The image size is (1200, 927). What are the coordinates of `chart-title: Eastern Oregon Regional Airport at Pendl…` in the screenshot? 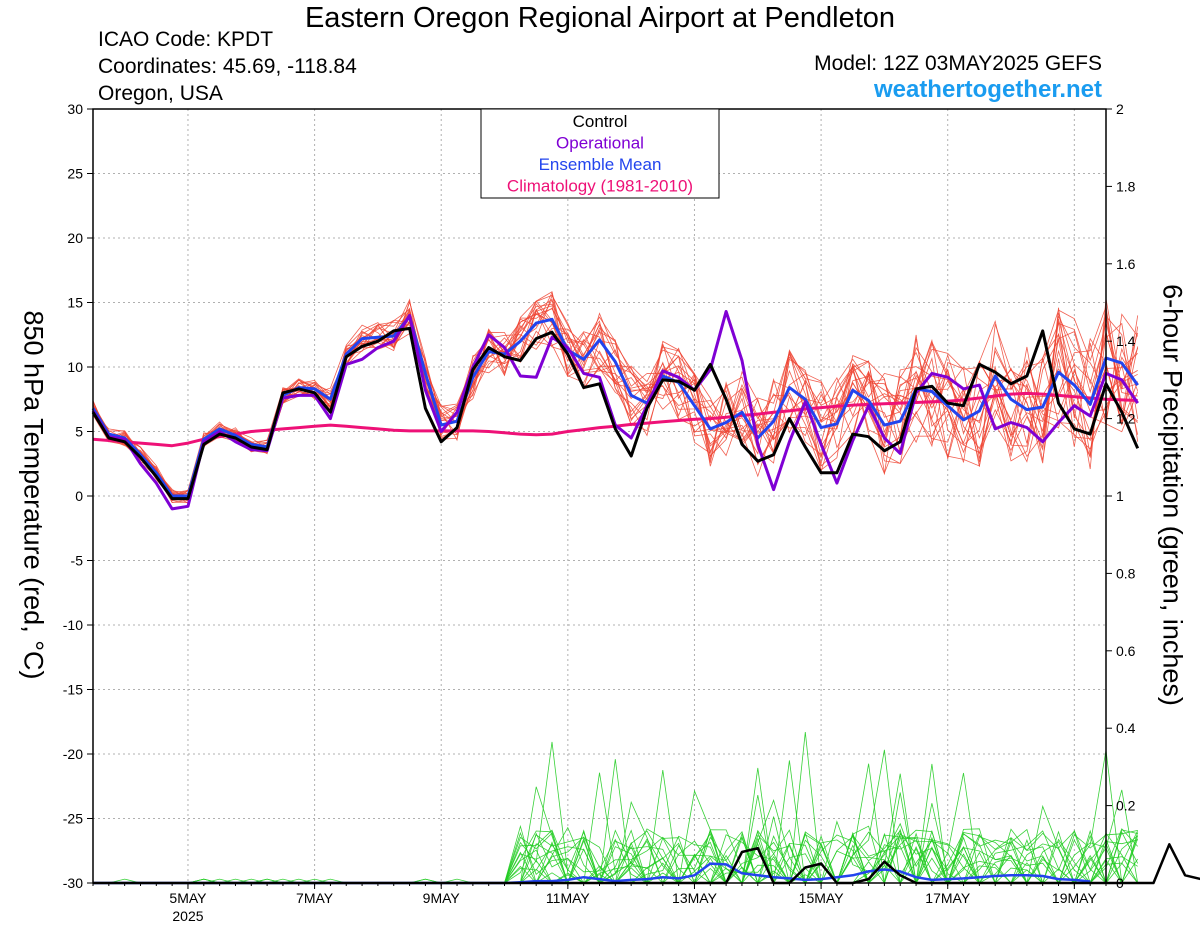 It's located at (600, 18).